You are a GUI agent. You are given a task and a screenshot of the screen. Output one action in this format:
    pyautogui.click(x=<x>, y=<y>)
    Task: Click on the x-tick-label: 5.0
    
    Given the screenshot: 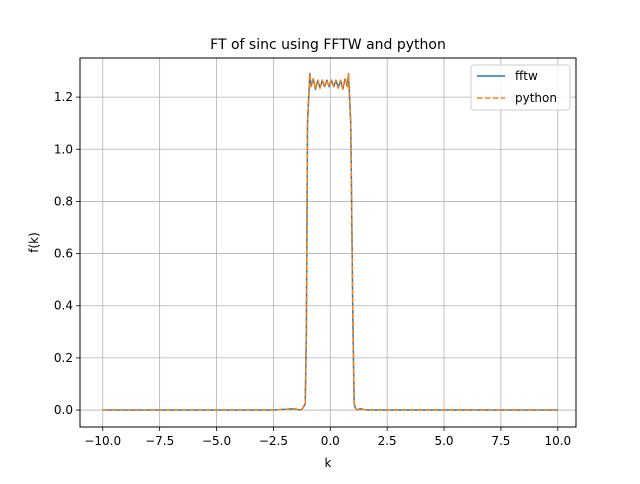 What is the action you would take?
    pyautogui.click(x=443, y=441)
    